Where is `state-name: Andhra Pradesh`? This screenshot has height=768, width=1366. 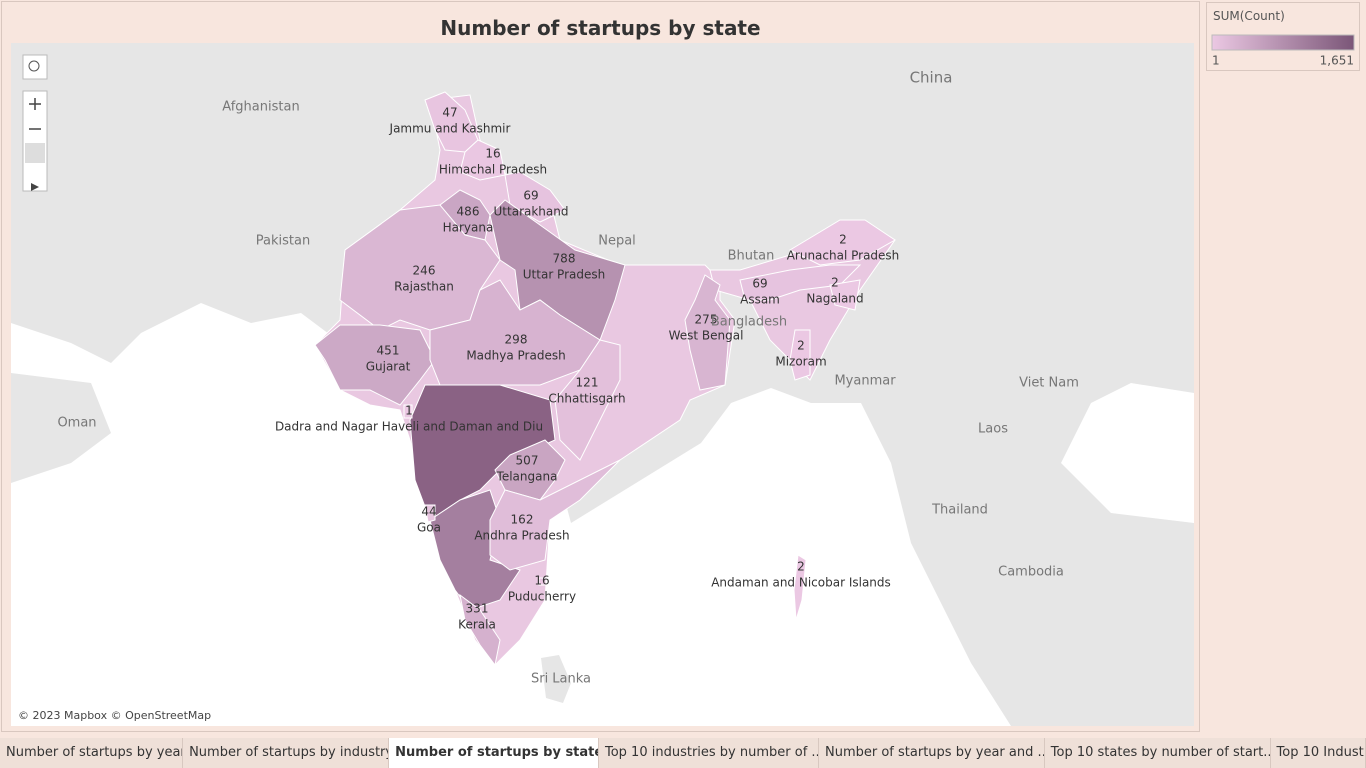 state-name: Andhra Pradesh is located at coordinates (521, 536).